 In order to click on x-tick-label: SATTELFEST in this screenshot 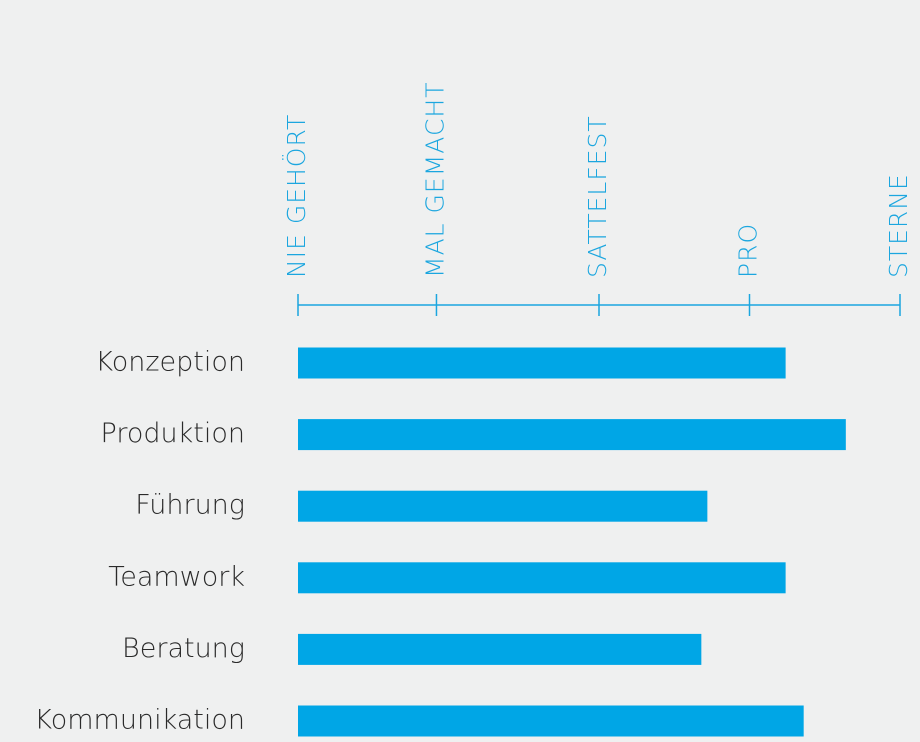, I will do `click(597, 196)`.